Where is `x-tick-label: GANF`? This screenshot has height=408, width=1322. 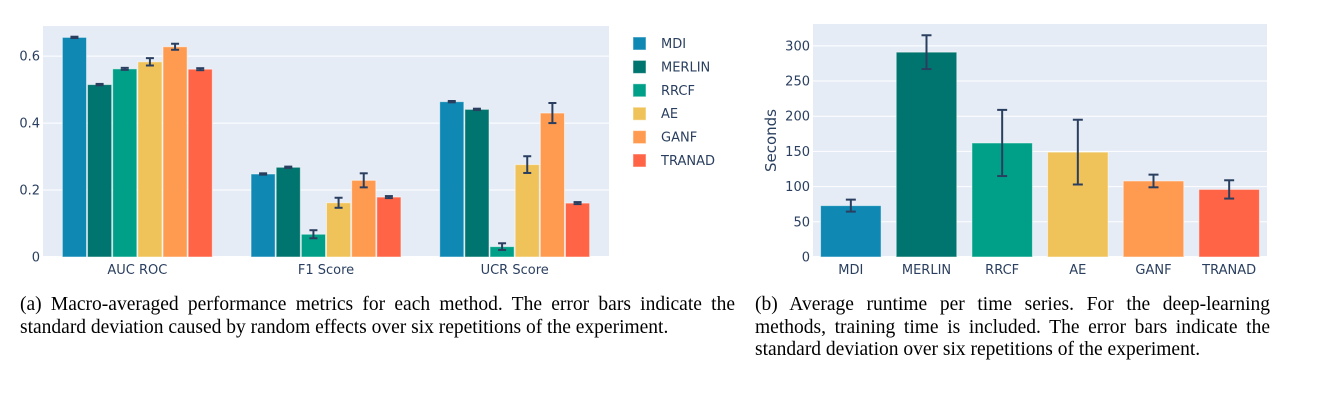
x-tick-label: GANF is located at coordinates (1153, 270).